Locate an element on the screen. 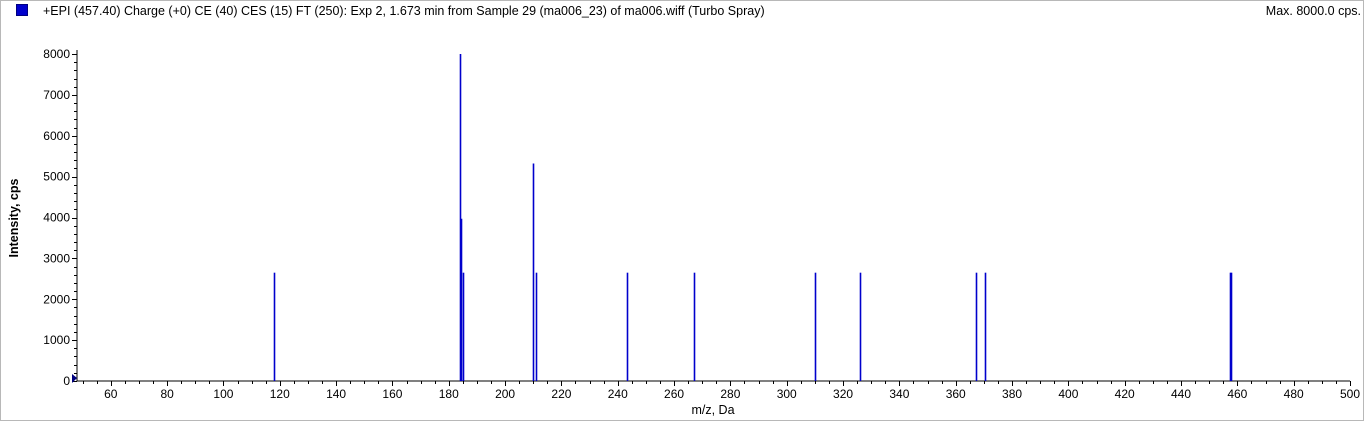  x-tick-label: 460 is located at coordinates (1237, 394).